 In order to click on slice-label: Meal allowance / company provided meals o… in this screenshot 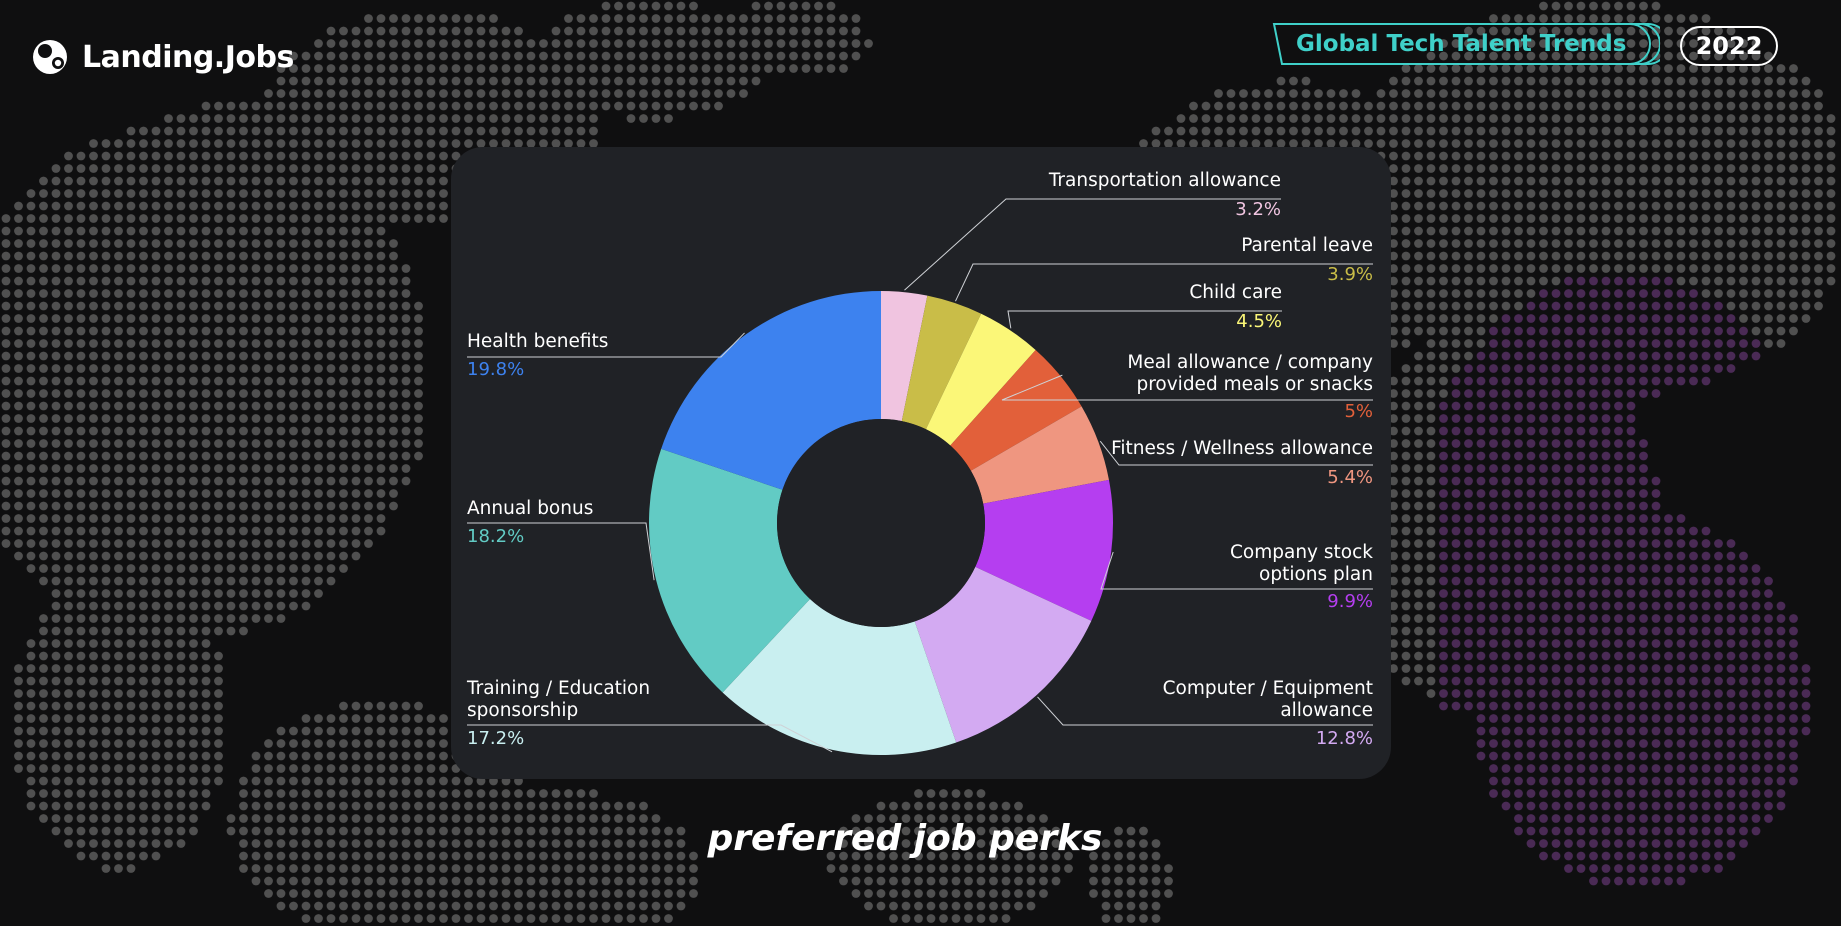, I will do `click(1250, 373)`.